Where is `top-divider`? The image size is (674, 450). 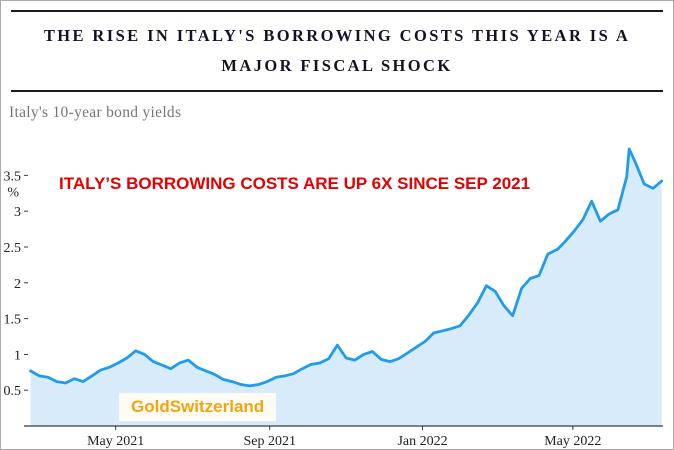 top-divider is located at coordinates (337, 11).